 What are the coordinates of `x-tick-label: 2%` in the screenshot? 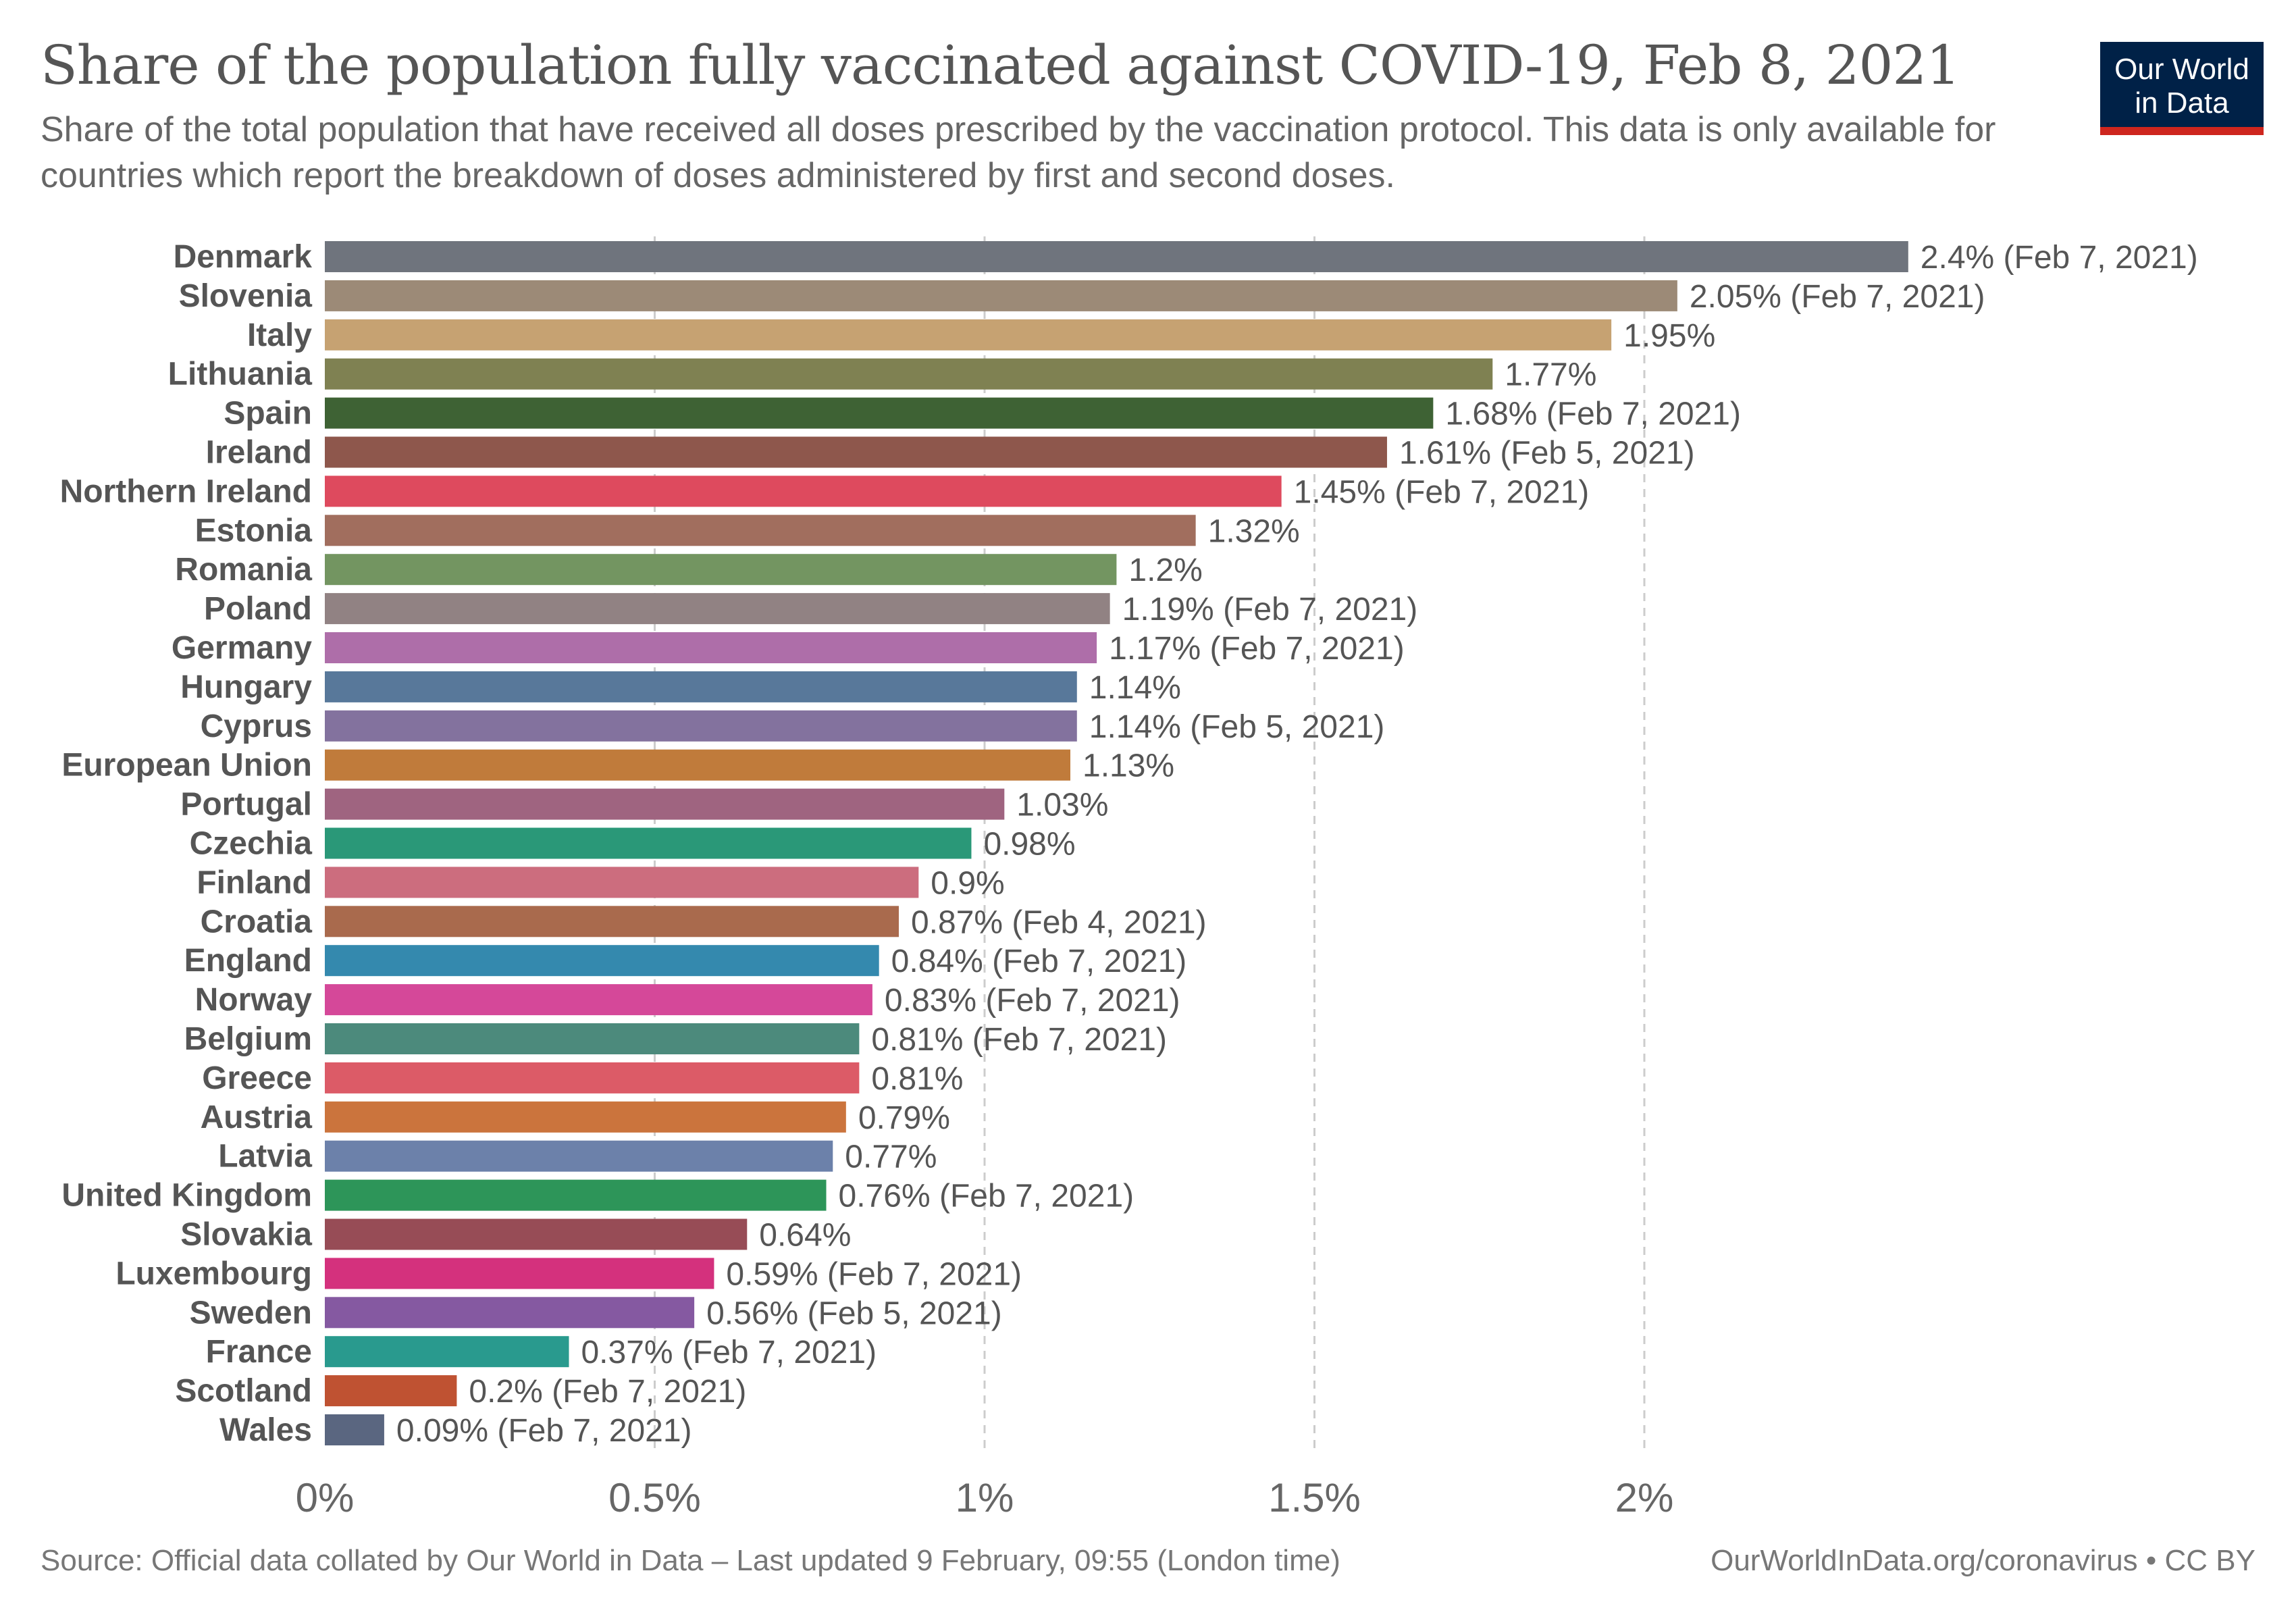 It's located at (1644, 1497).